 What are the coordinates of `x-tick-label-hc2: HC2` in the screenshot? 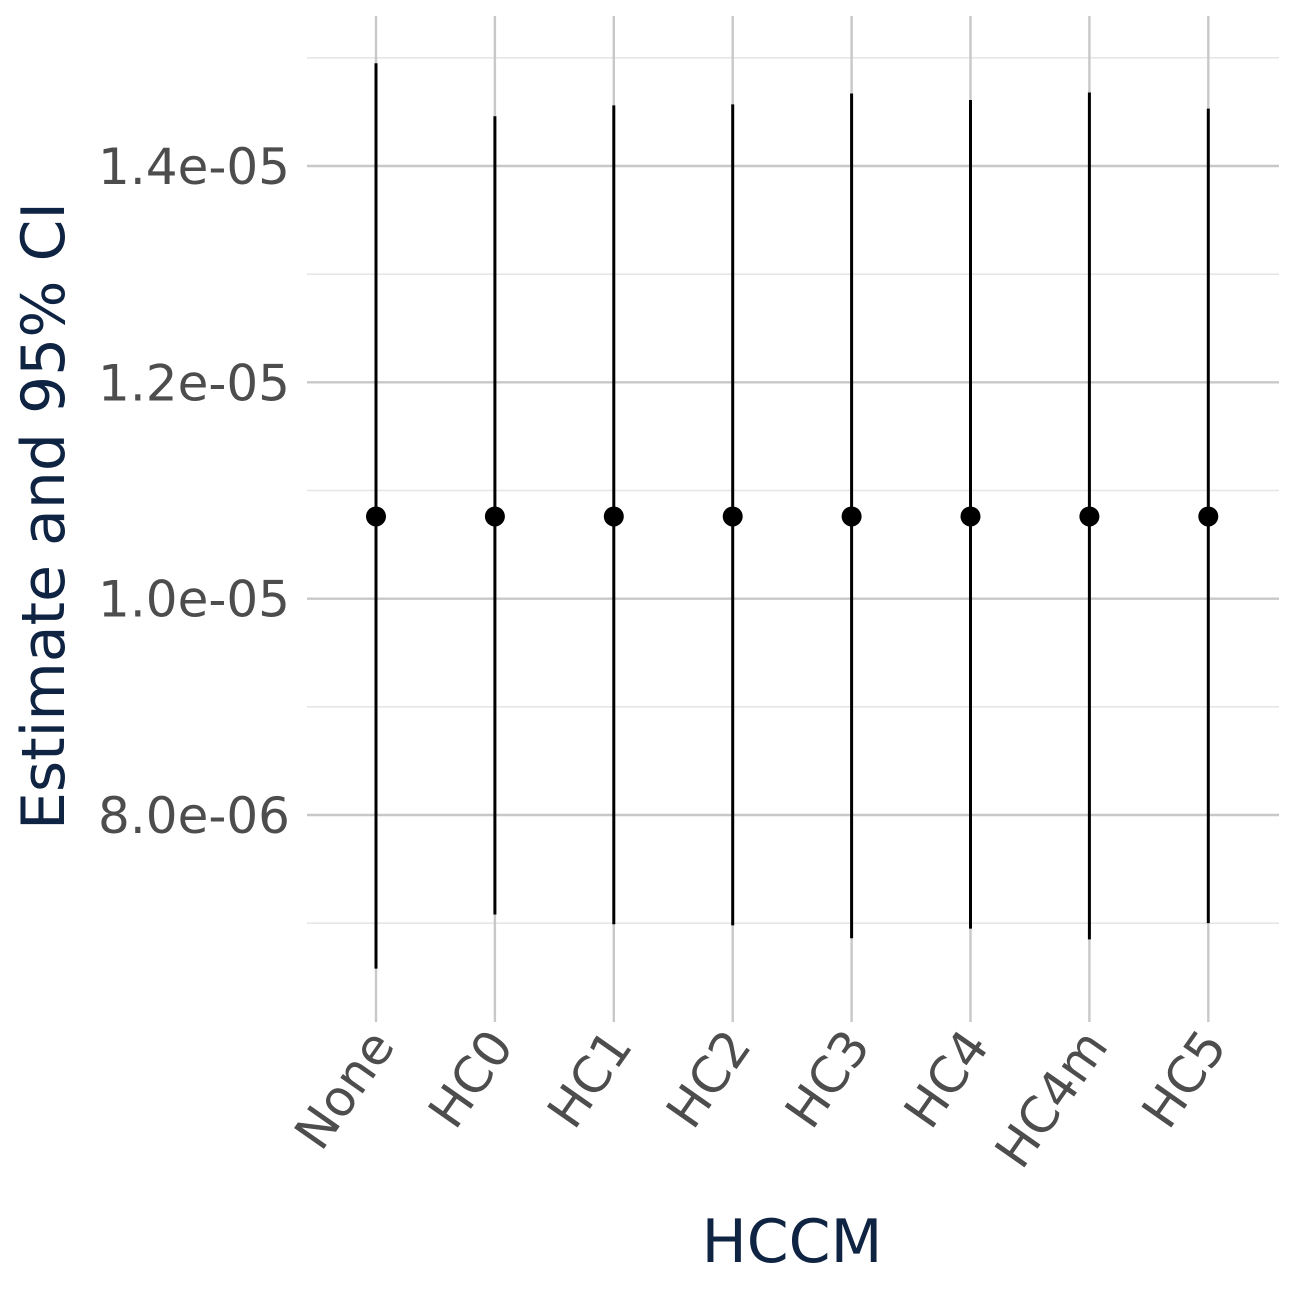 It's located at (708, 1079).